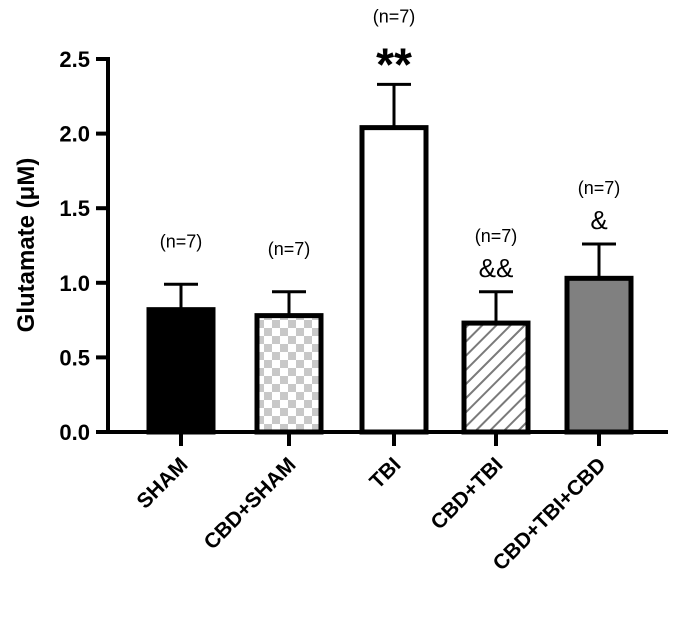  Describe the element at coordinates (385, 473) in the screenshot. I see `x-category-label-2: TBI` at that location.